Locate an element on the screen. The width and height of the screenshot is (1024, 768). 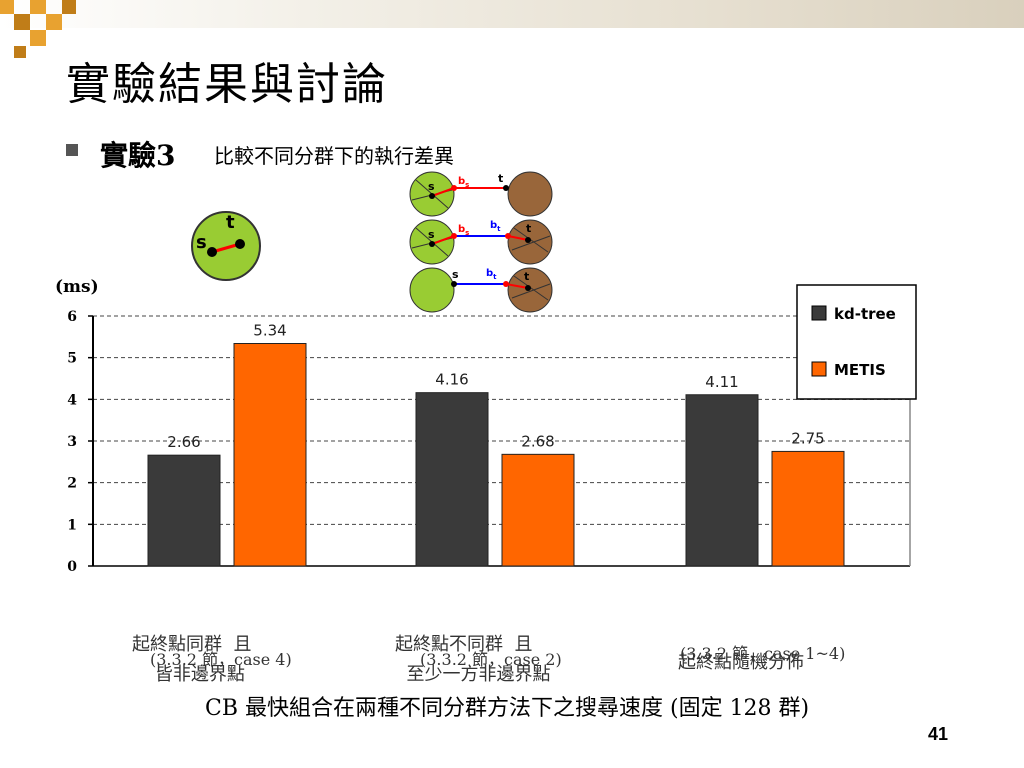
bar-value-label: 2.75 is located at coordinates (807, 438).